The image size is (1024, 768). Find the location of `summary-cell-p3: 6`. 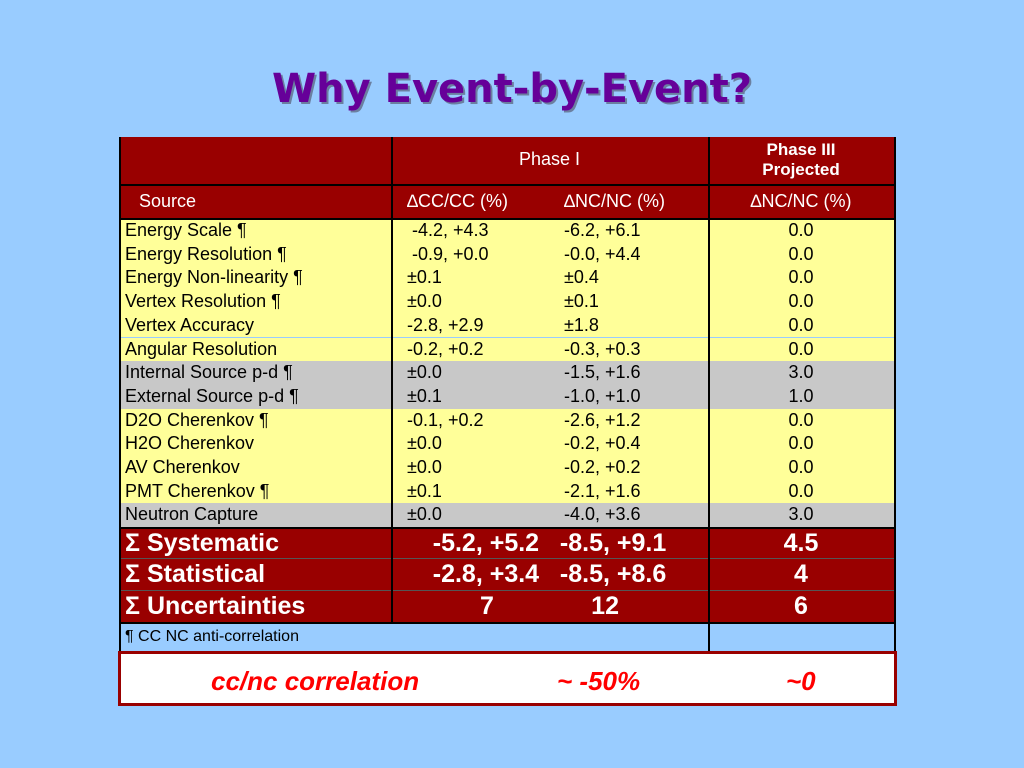

summary-cell-p3: 6 is located at coordinates (801, 606).